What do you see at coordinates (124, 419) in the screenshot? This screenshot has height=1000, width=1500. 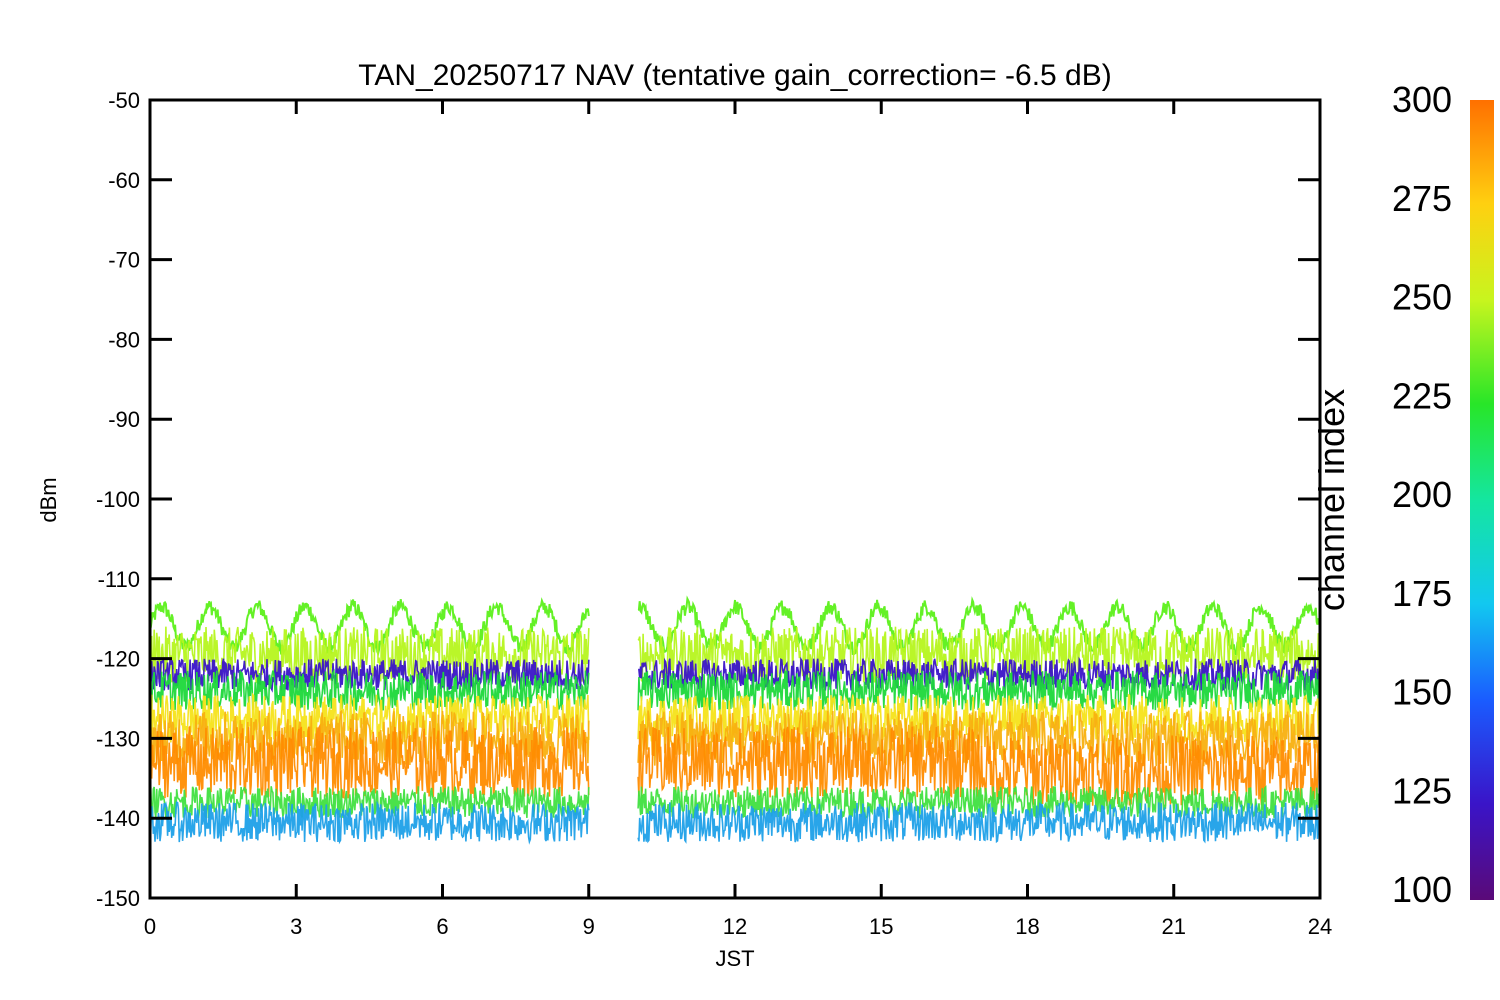 I see `y-tick-label: -90` at bounding box center [124, 419].